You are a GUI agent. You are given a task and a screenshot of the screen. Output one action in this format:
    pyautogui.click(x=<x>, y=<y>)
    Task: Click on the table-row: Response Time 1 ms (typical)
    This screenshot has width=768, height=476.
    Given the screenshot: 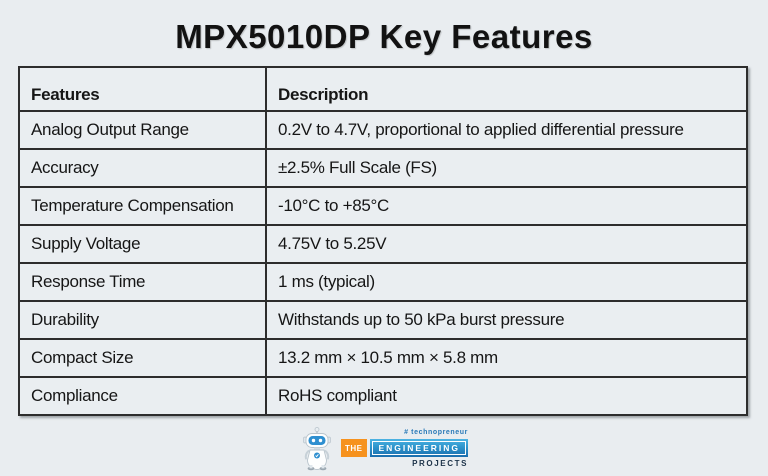 What is the action you would take?
    pyautogui.click(x=383, y=282)
    